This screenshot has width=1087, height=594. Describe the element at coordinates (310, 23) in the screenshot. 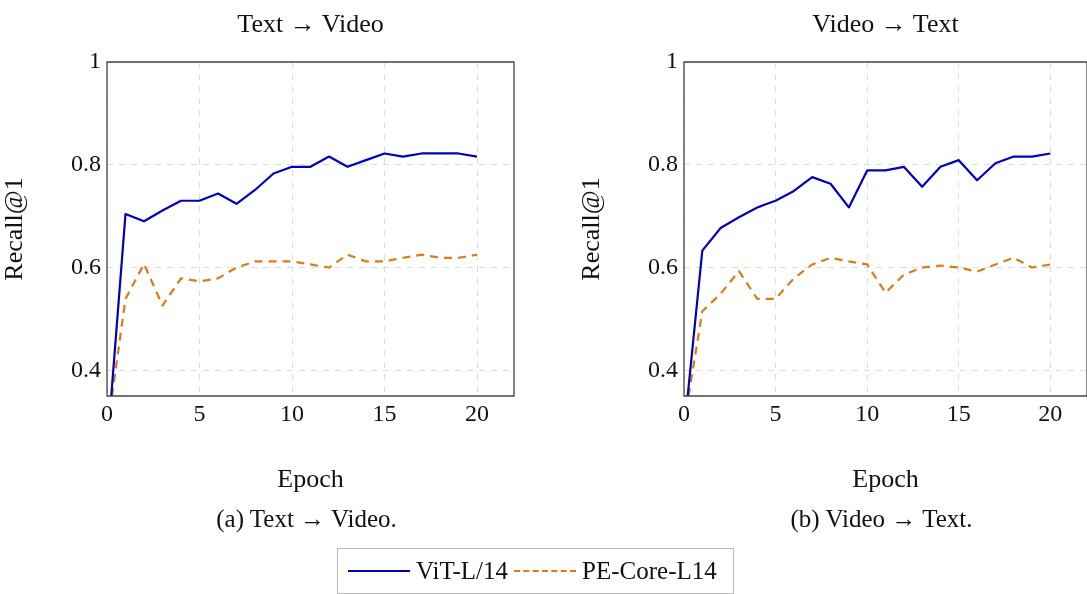

I see `chart-title: Text → Video` at that location.